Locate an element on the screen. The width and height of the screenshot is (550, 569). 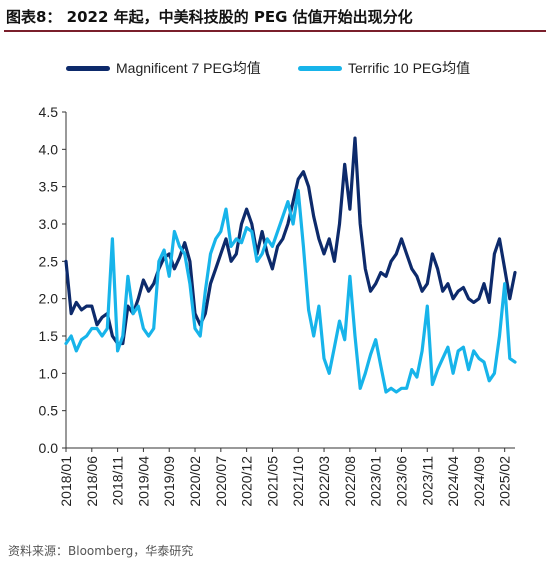
x-tick-label: 2019/04 is located at coordinates (143, 481).